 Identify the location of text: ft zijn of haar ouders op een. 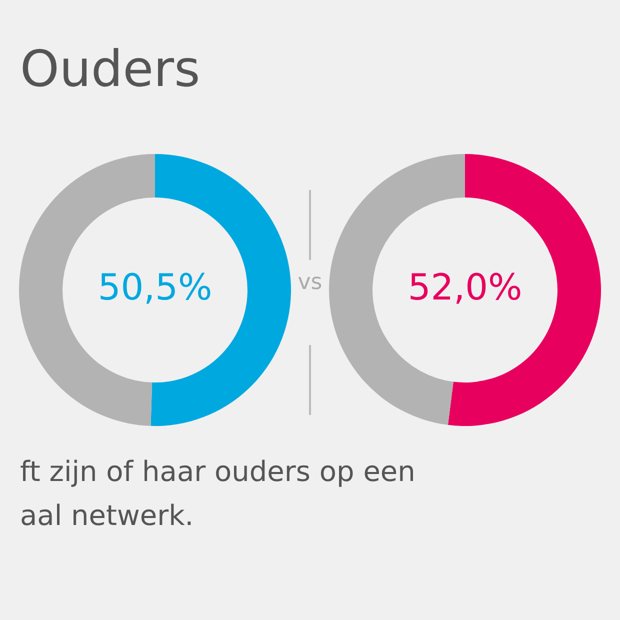
(218, 472).